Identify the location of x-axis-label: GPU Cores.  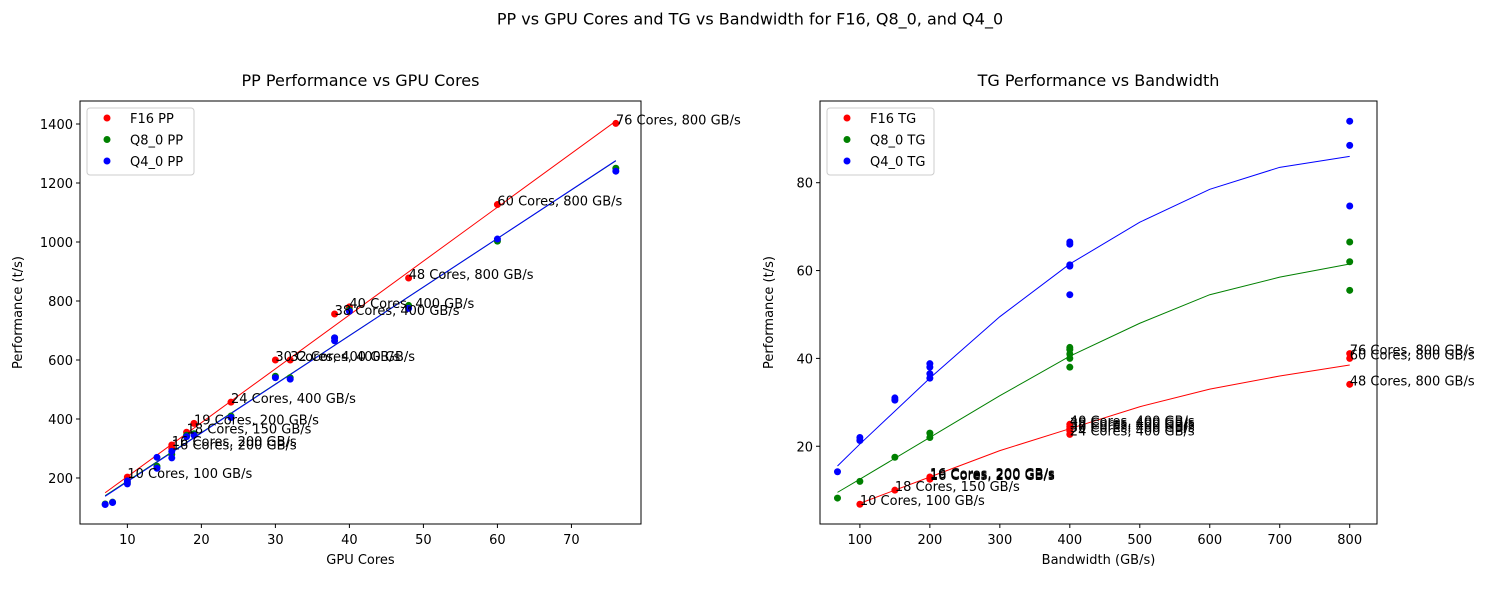
(360, 560).